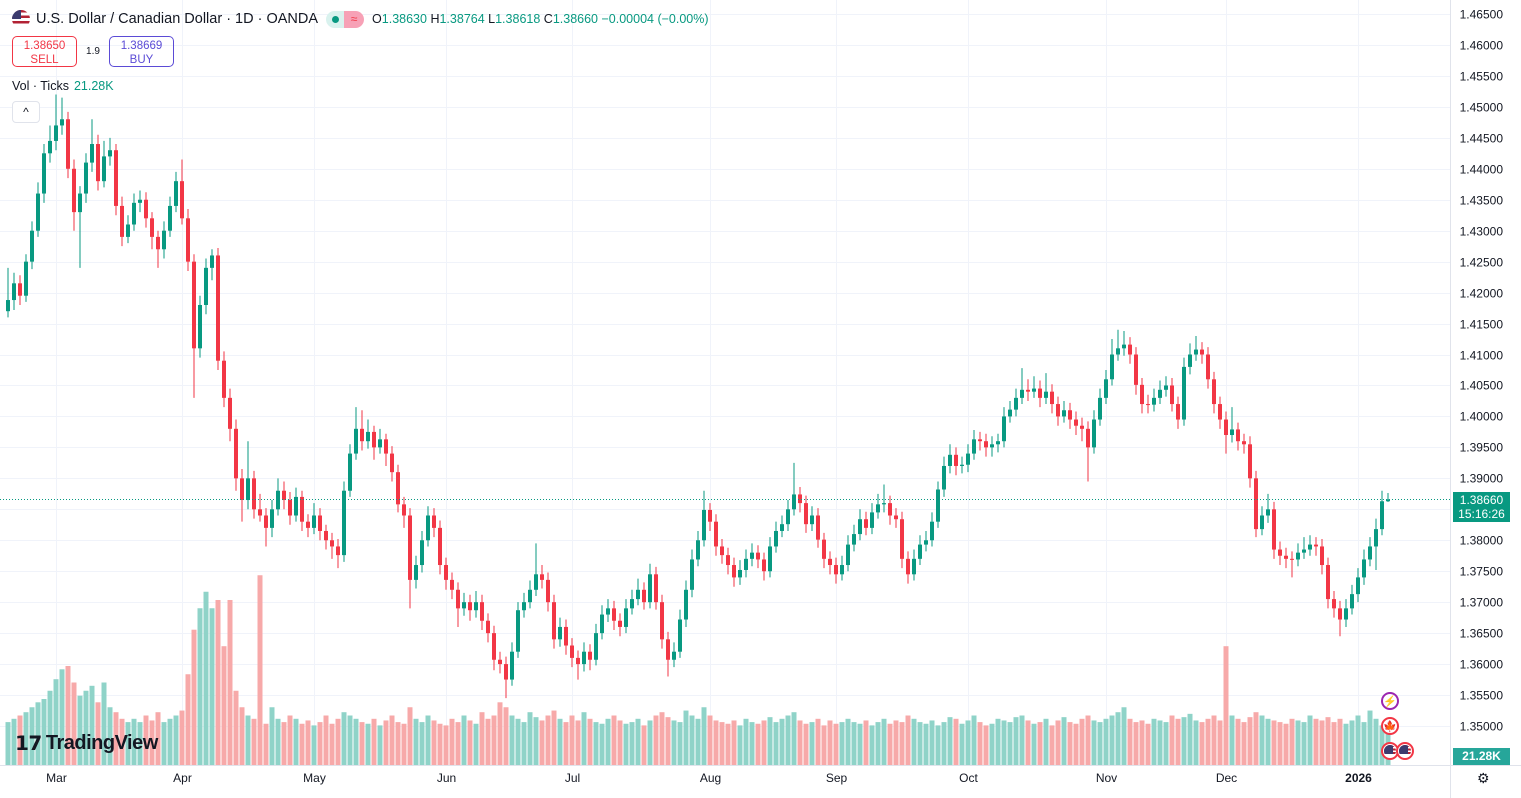  What do you see at coordinates (44, 51) in the screenshot?
I see `sell-button: 1.38650 SELL` at bounding box center [44, 51].